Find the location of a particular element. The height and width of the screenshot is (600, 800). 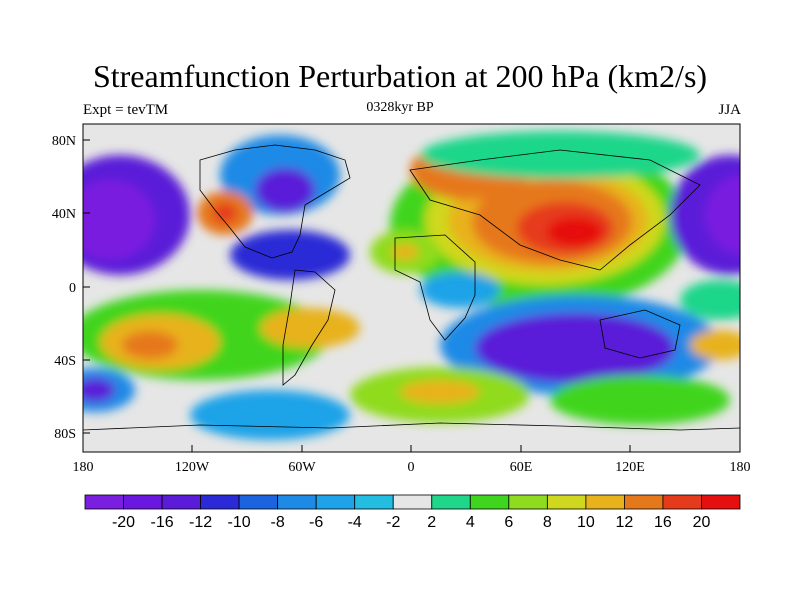

pacific-low-west-core is located at coordinates (119, 220).